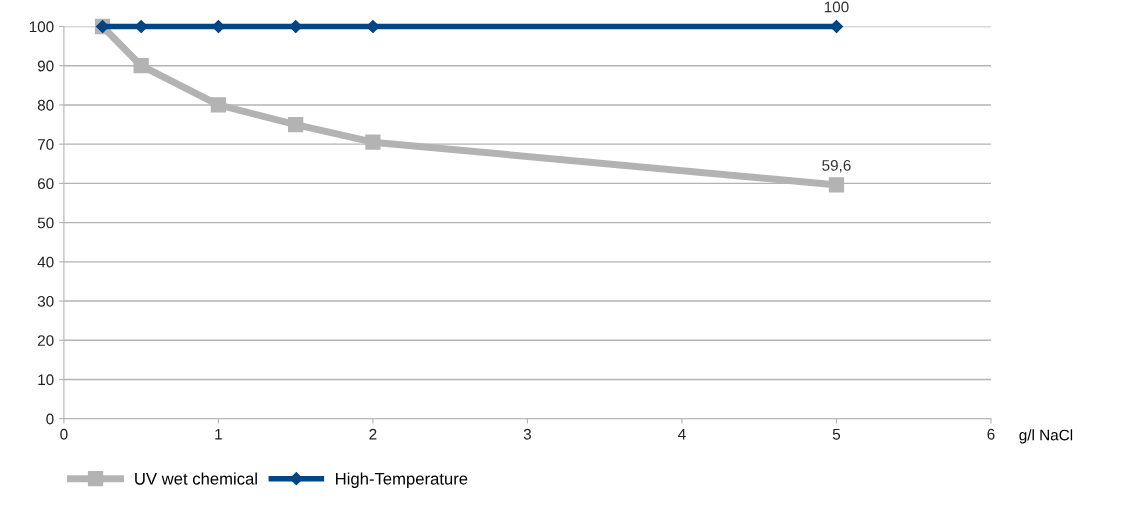 This screenshot has width=1121, height=530. Describe the element at coordinates (682, 434) in the screenshot. I see `x-tick-label: 4` at that location.